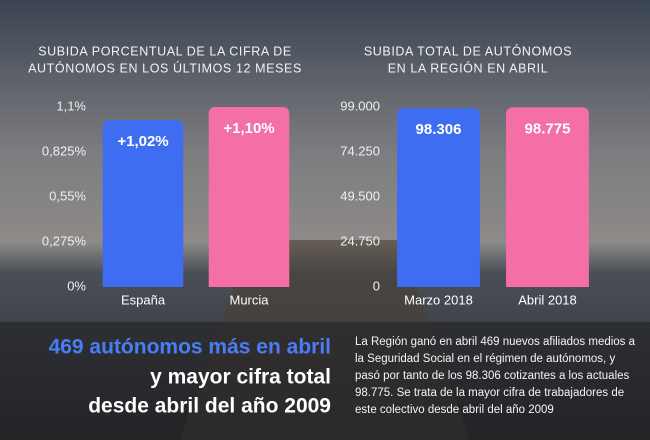  What do you see at coordinates (142, 141) in the screenshot?
I see `value-label: +1,02%` at bounding box center [142, 141].